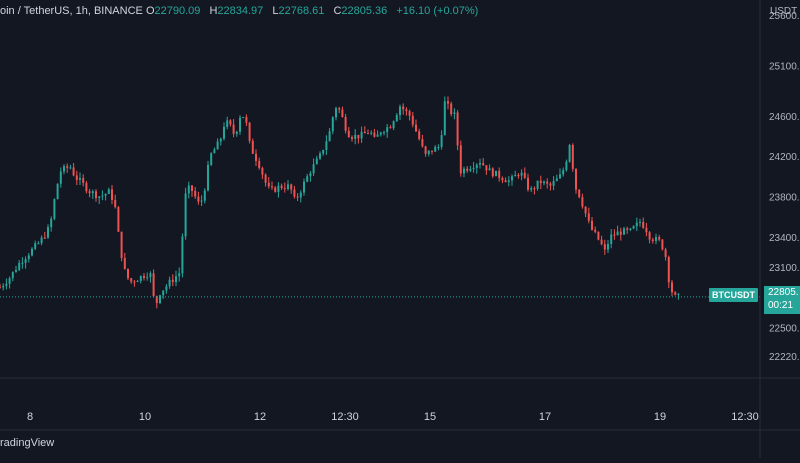  What do you see at coordinates (745, 417) in the screenshot?
I see `x-tick-label: 12:30` at bounding box center [745, 417].